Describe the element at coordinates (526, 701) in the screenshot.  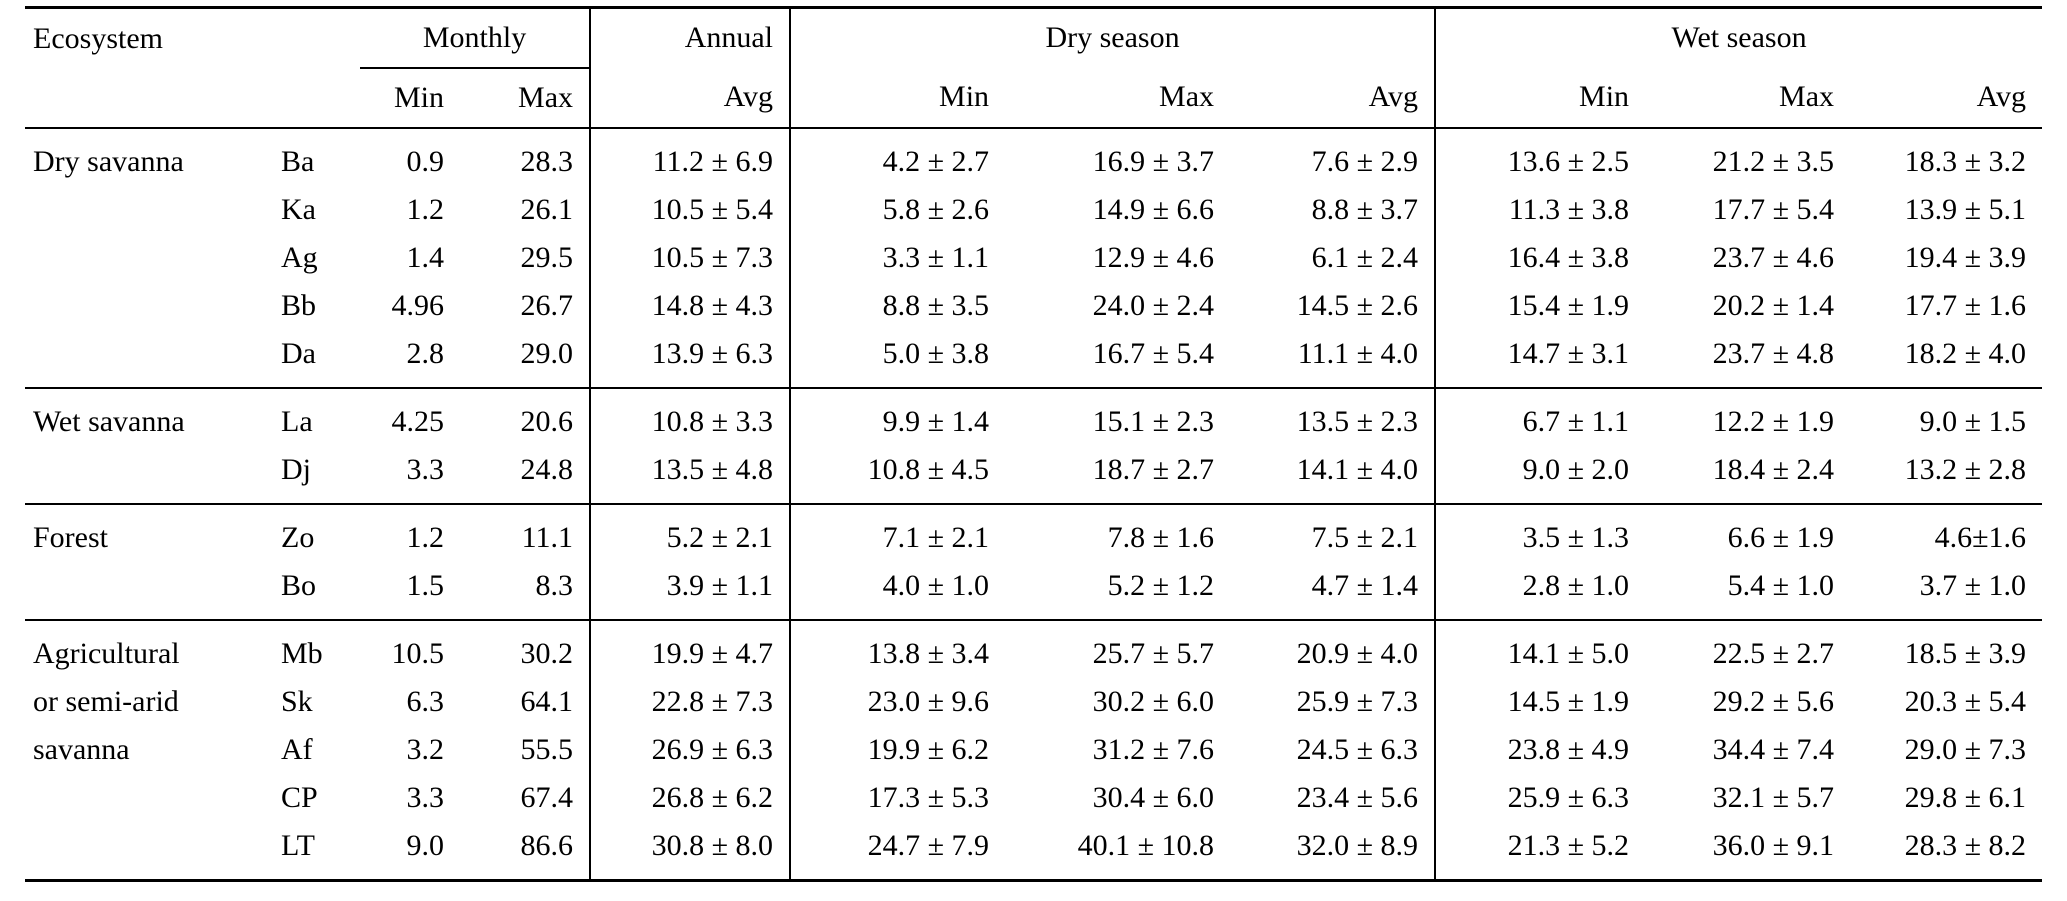
I see `value-cell: 64.1` at that location.